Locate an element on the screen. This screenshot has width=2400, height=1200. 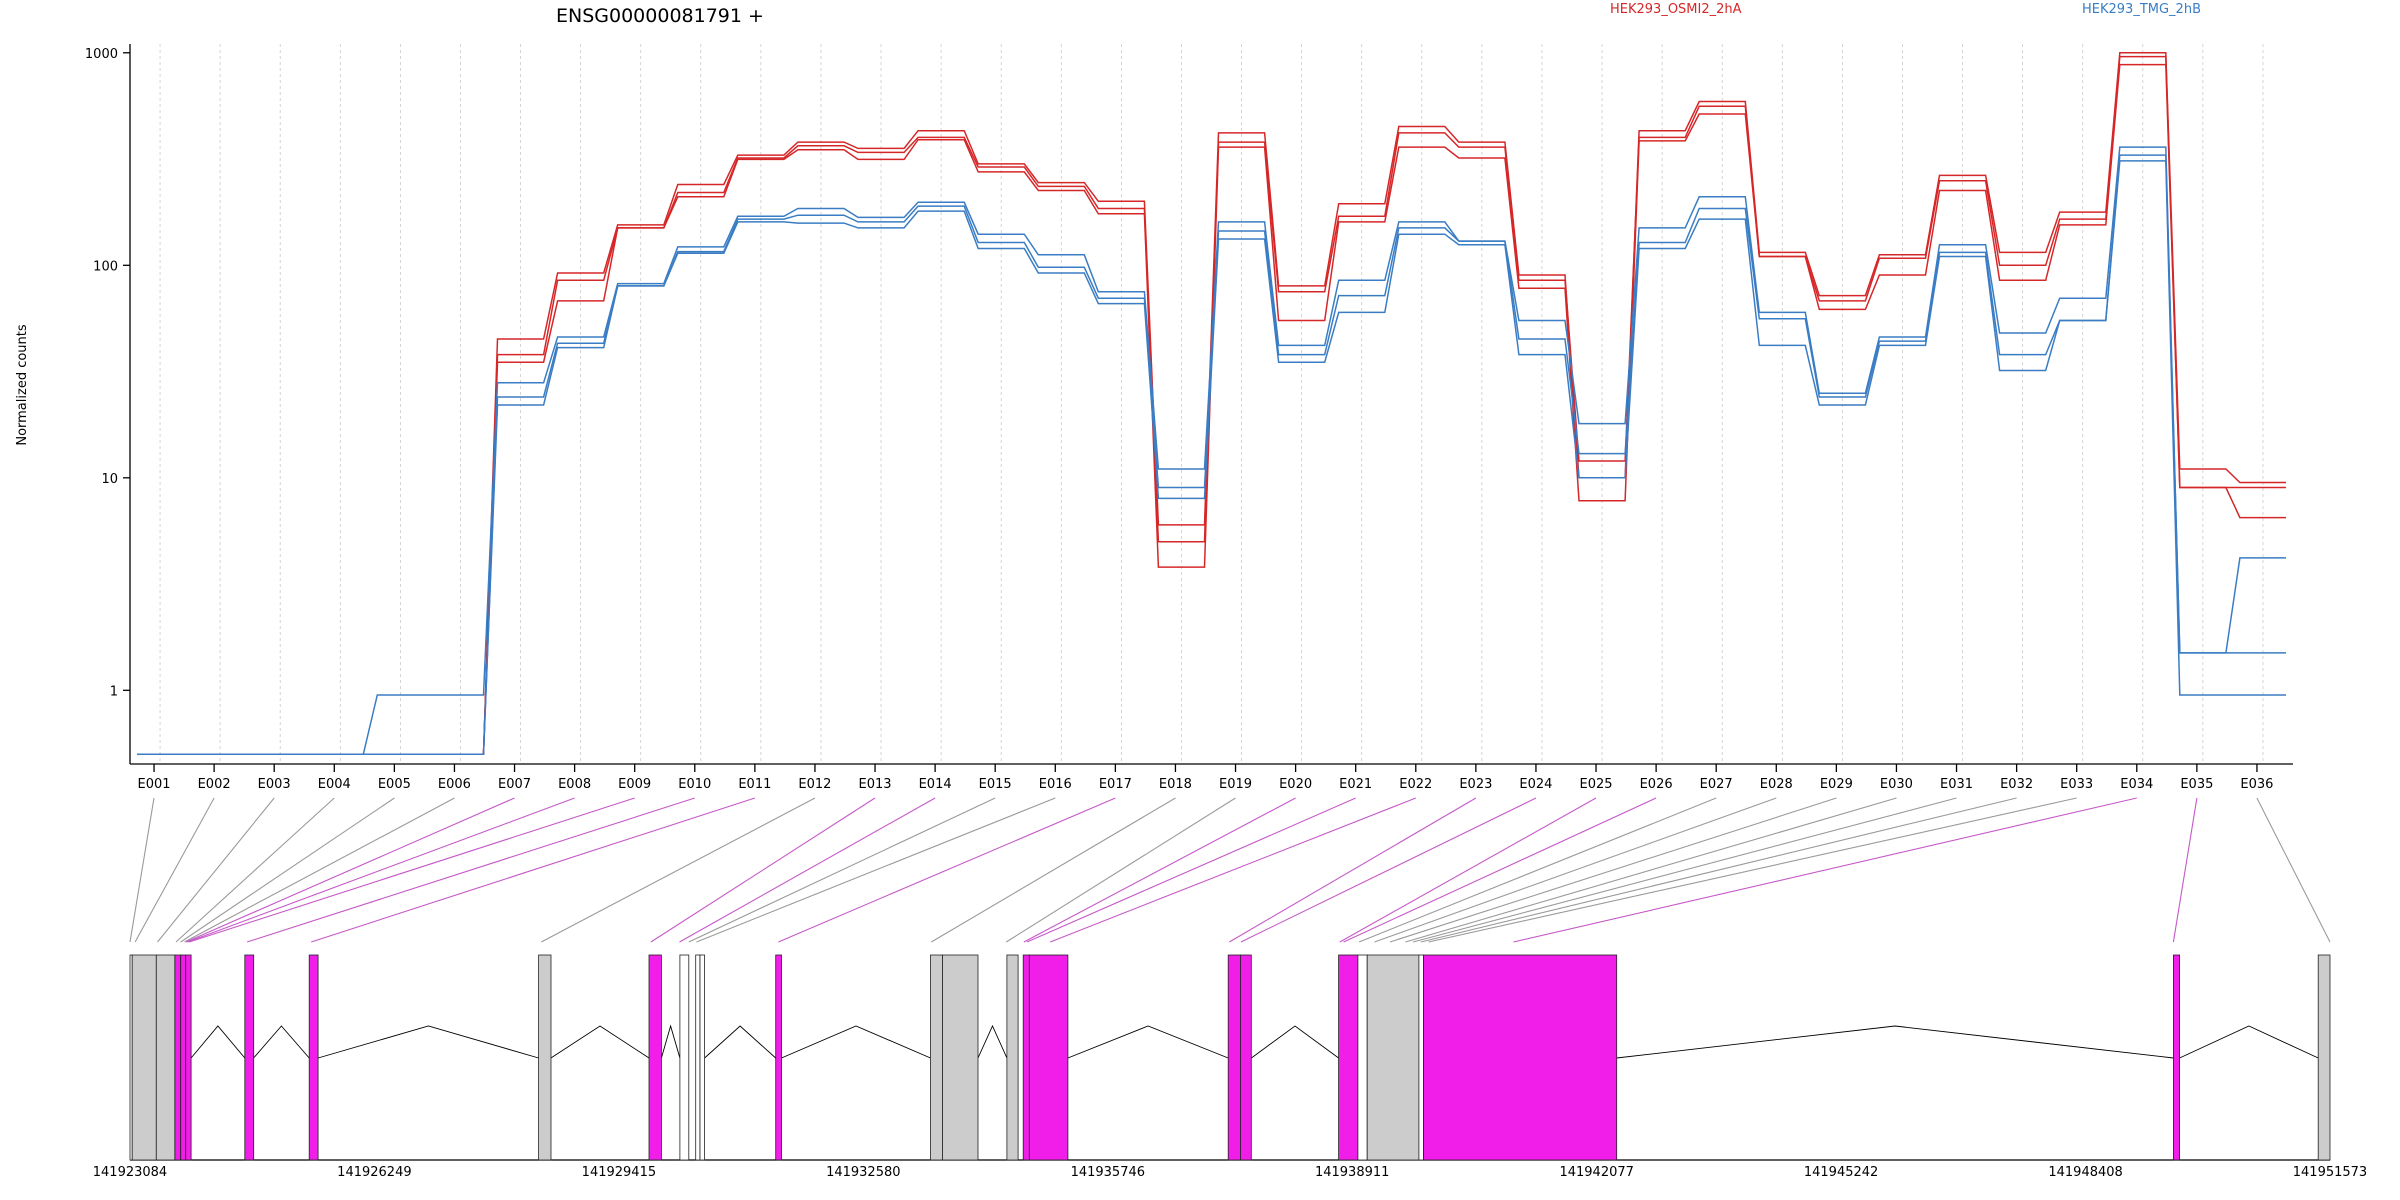
x-tick-label-e033: E033 is located at coordinates (2076, 784).